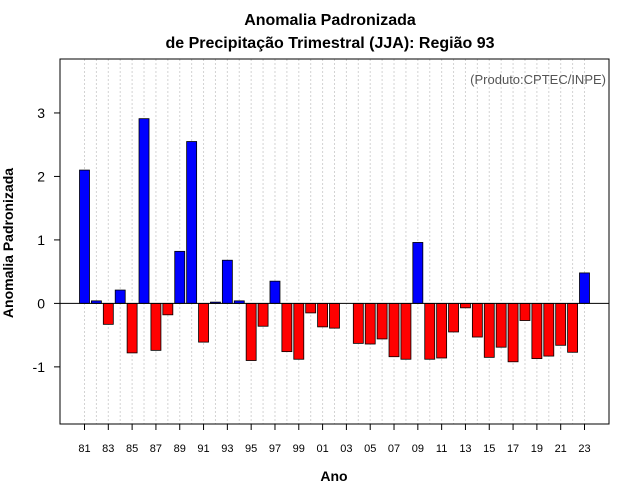  What do you see at coordinates (84, 449) in the screenshot?
I see `x-tick-label: 81` at bounding box center [84, 449].